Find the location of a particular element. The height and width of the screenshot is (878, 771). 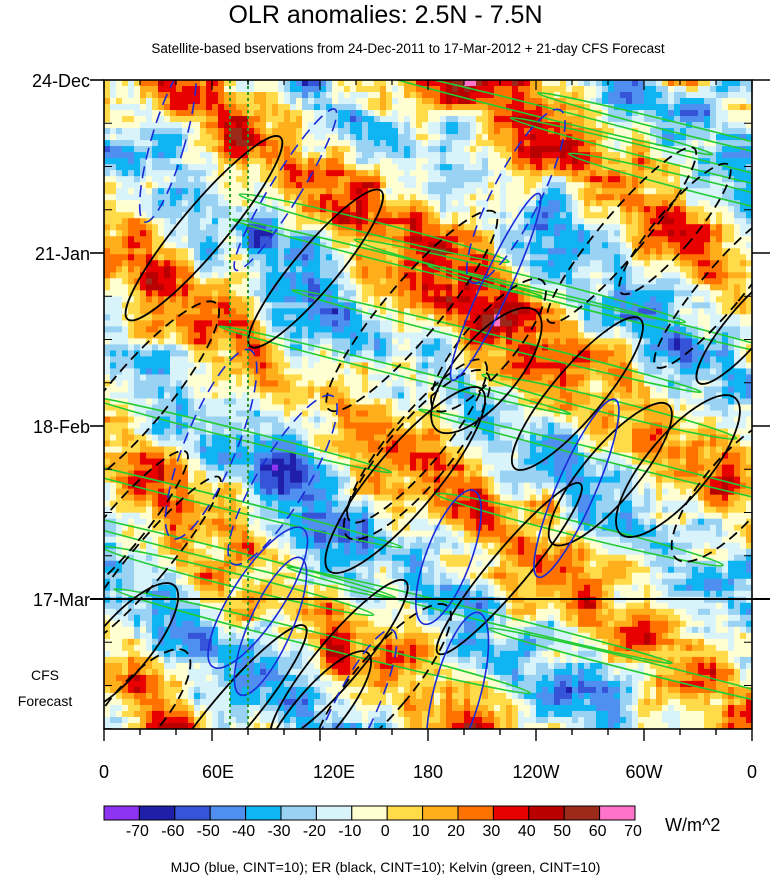

forecast-label-line2: Forecast is located at coordinates (45, 701).